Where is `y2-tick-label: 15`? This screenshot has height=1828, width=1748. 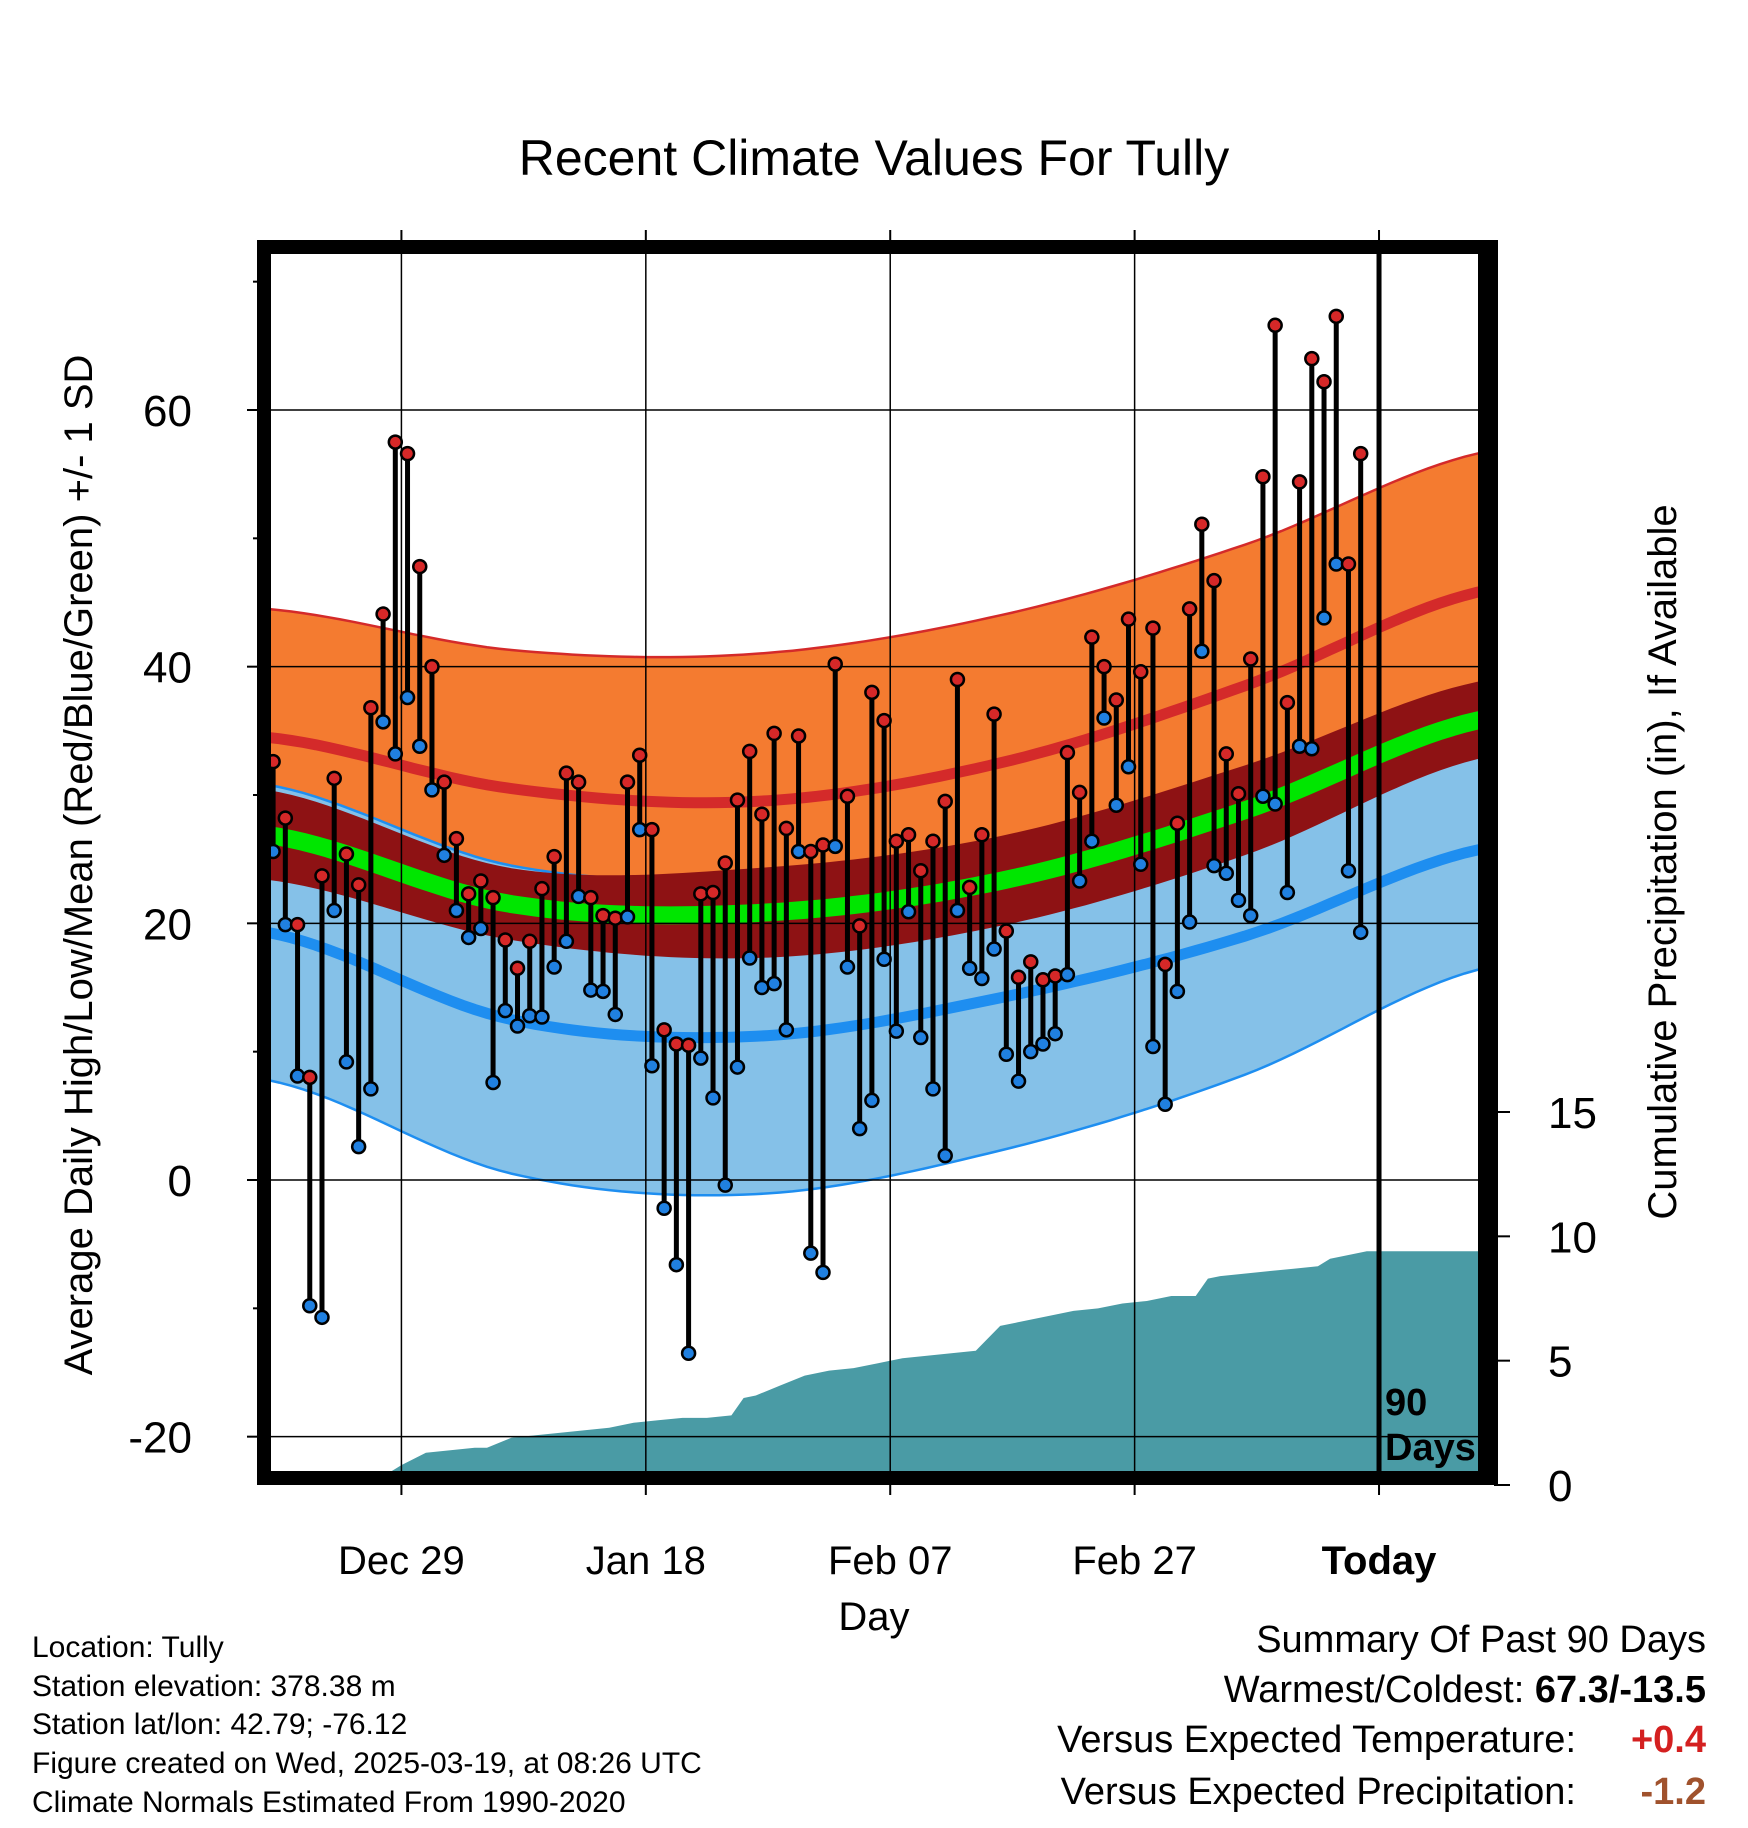
y2-tick-label: 15 is located at coordinates (1572, 1113).